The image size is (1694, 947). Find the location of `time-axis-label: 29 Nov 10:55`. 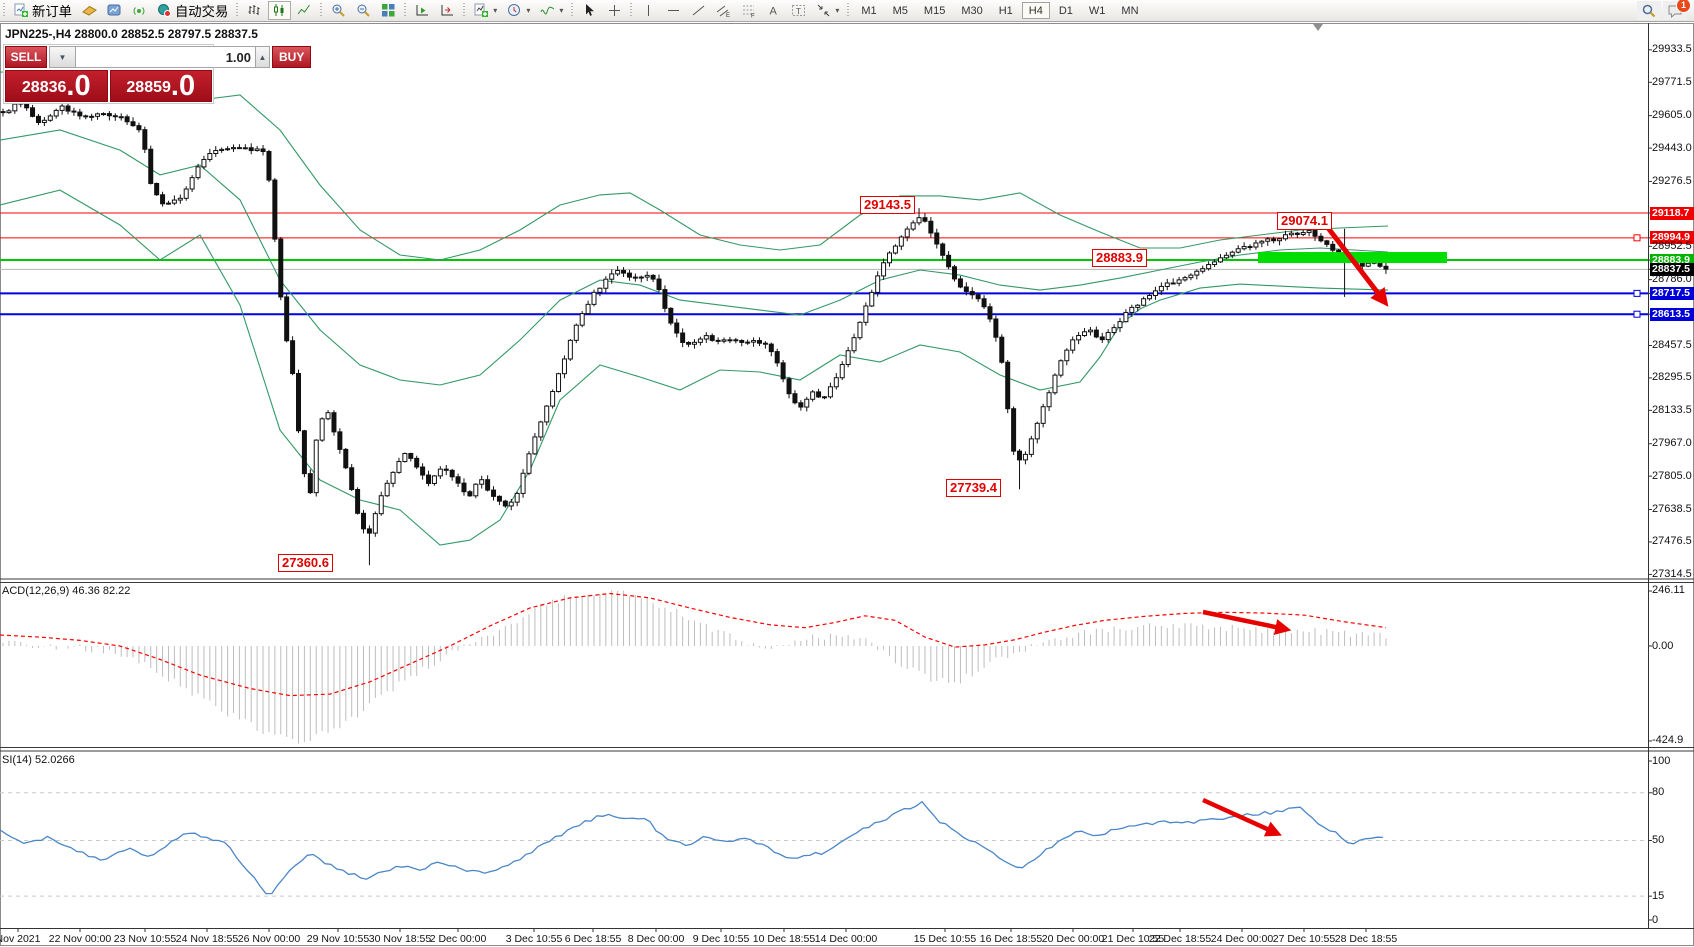

time-axis-label: 29 Nov 10:55 is located at coordinates (338, 939).